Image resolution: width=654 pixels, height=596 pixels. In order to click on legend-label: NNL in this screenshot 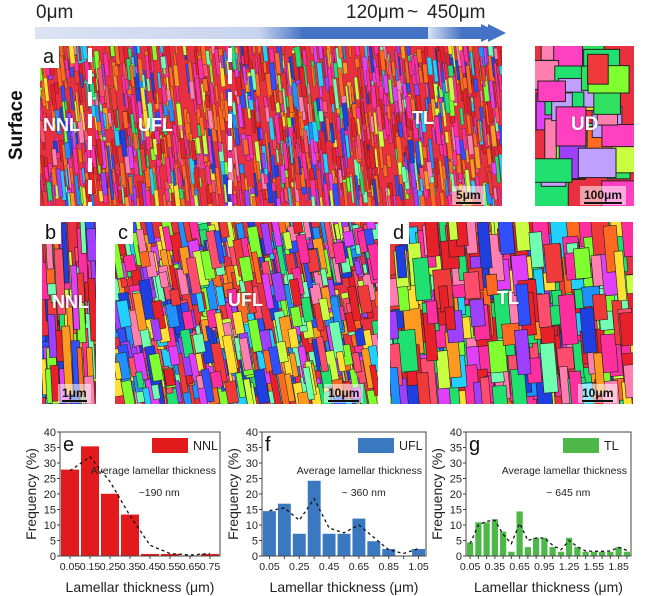, I will do `click(205, 446)`.